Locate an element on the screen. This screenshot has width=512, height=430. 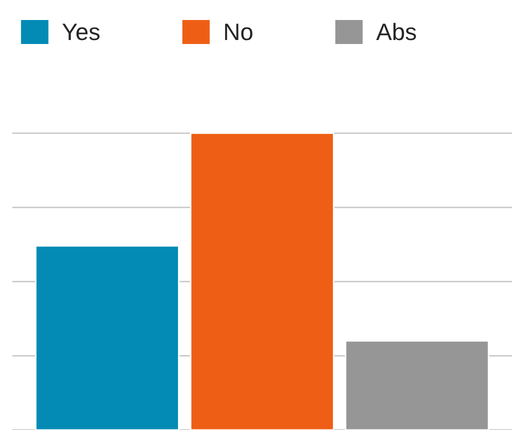
legend-label: No is located at coordinates (238, 32).